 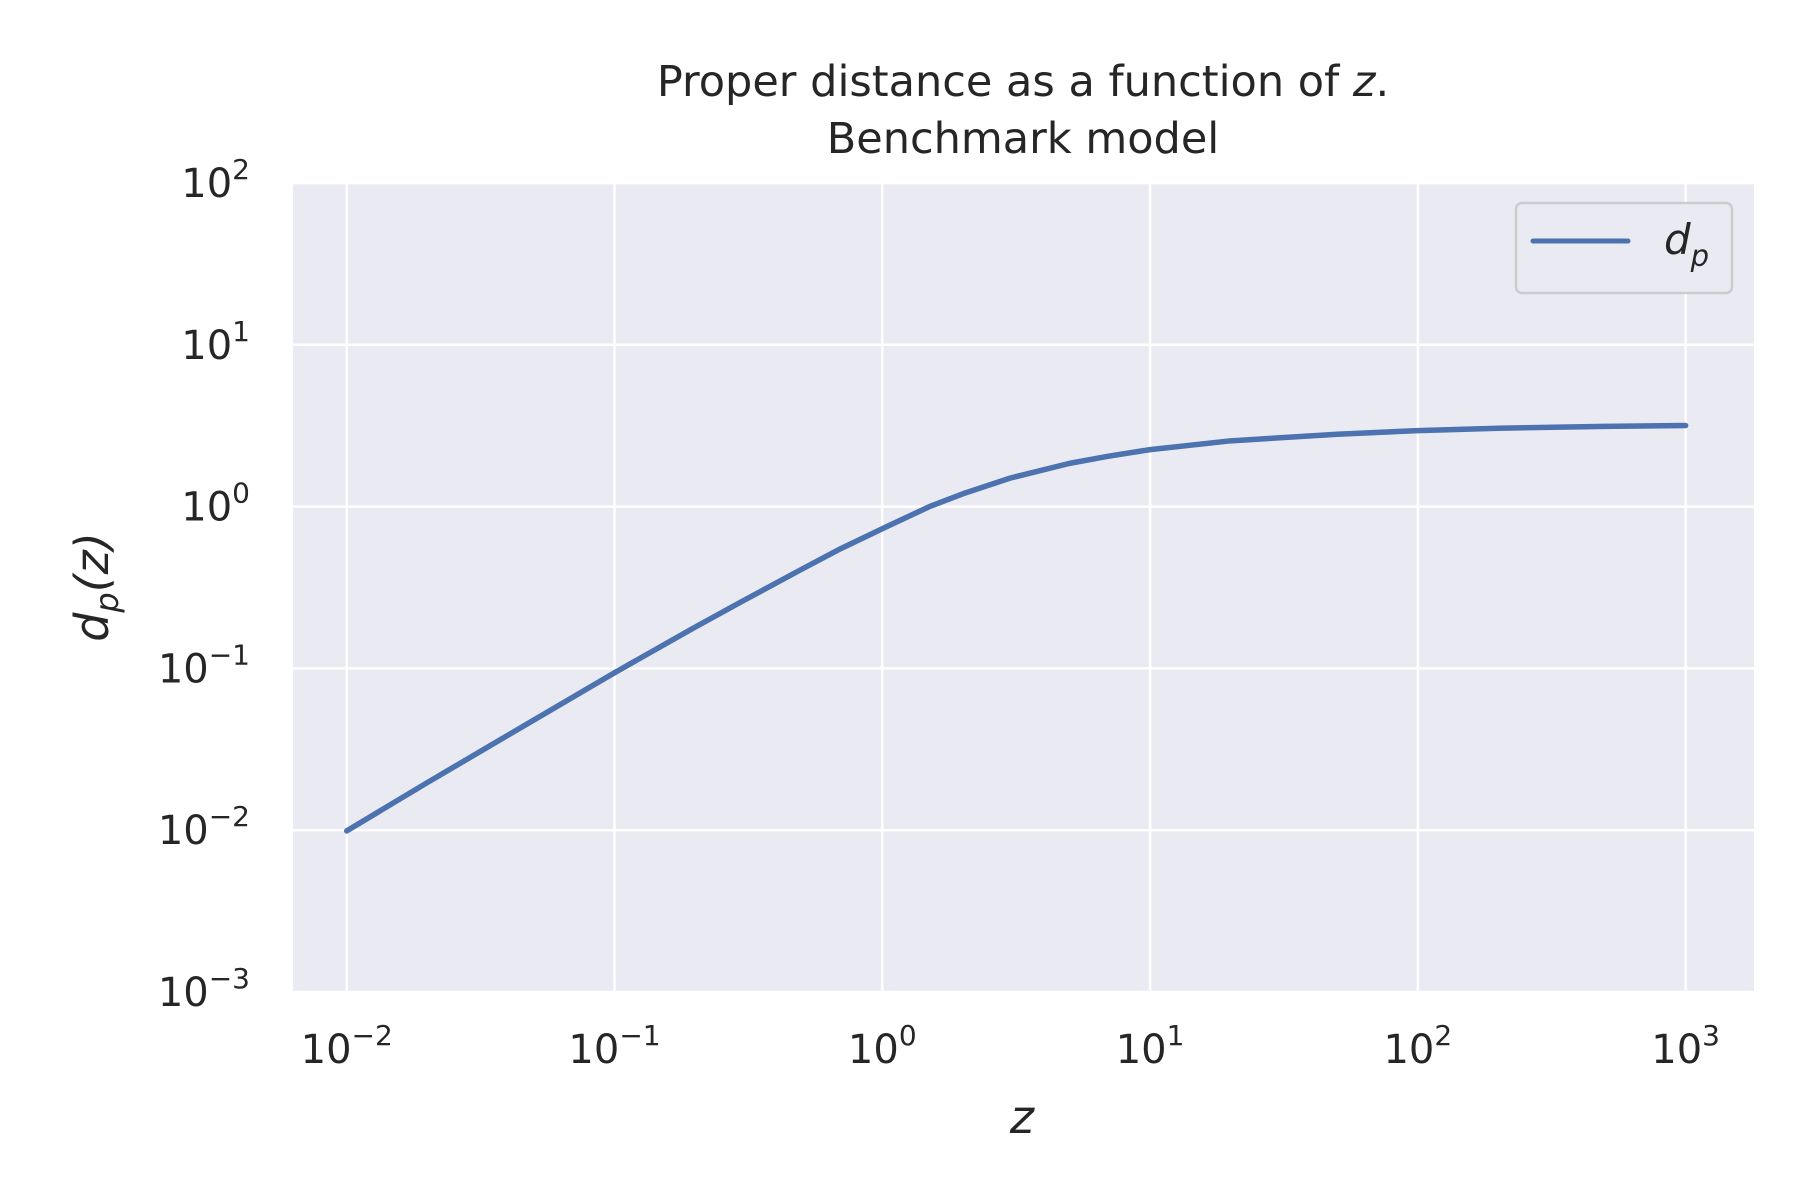 What do you see at coordinates (347, 1046) in the screenshot?
I see `x-tick-label: 10⁻²` at bounding box center [347, 1046].